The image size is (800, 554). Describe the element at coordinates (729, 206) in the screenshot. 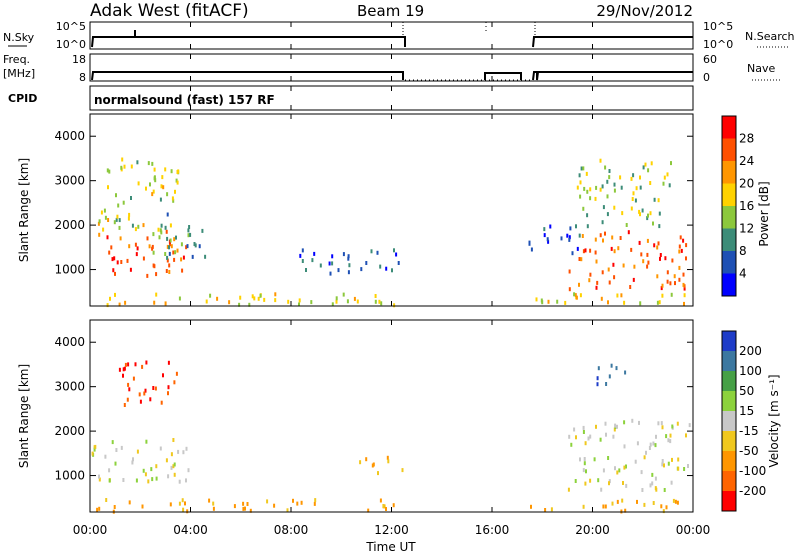

I see `power-colorbar-frame` at that location.